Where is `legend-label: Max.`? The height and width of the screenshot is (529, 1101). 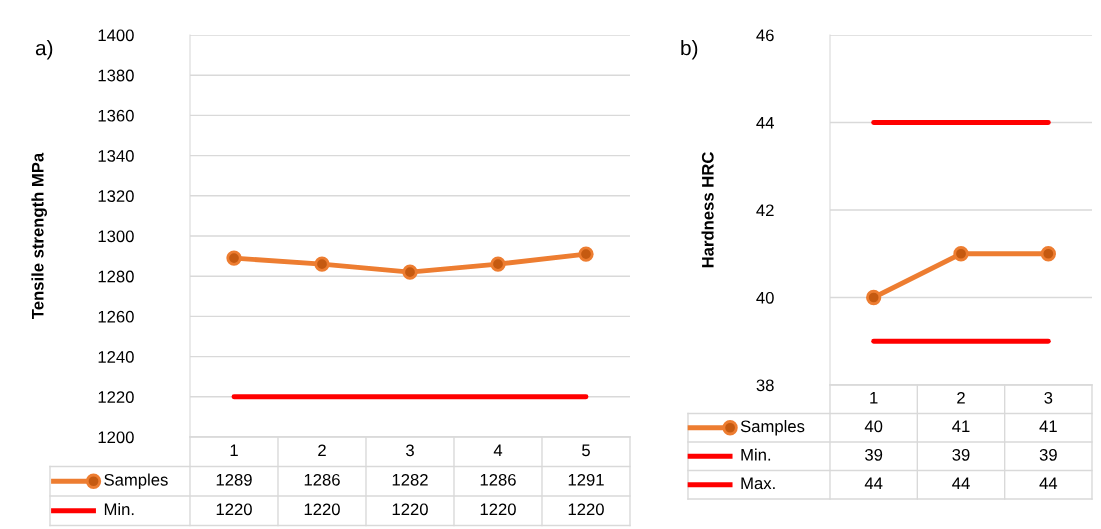
legend-label: Max. is located at coordinates (758, 483).